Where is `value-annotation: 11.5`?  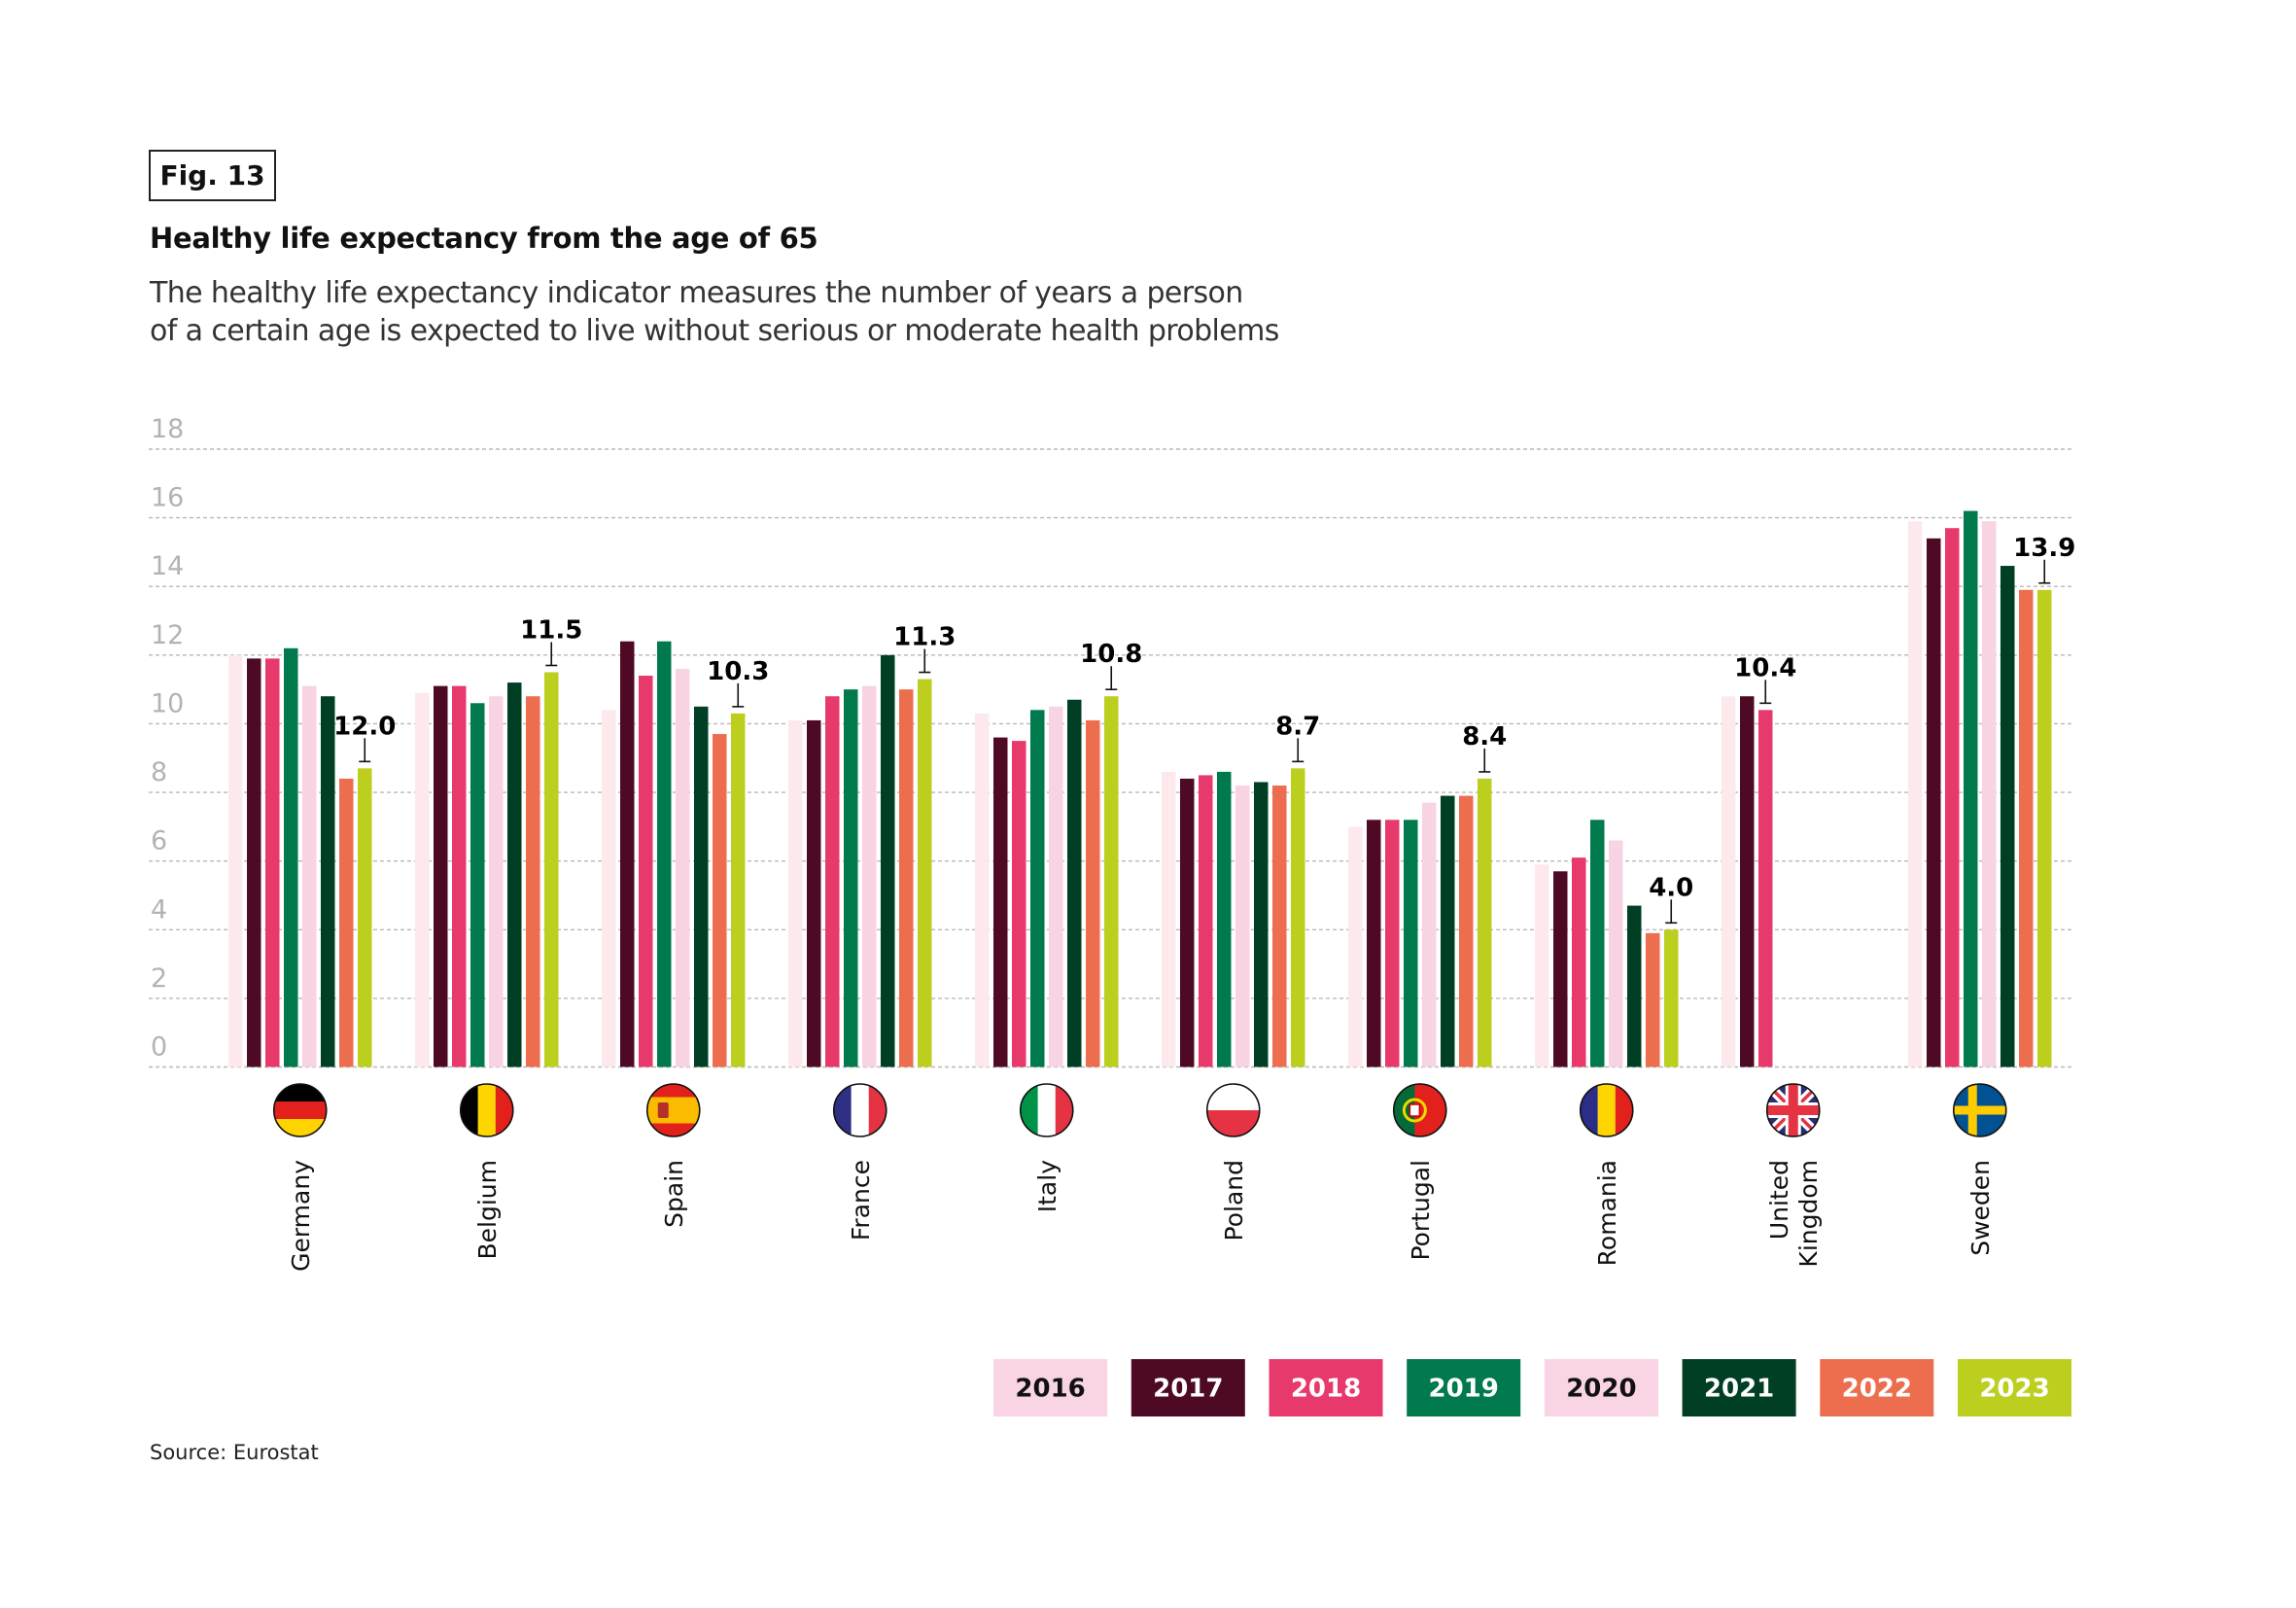
value-annotation: 11.5 is located at coordinates (551, 641).